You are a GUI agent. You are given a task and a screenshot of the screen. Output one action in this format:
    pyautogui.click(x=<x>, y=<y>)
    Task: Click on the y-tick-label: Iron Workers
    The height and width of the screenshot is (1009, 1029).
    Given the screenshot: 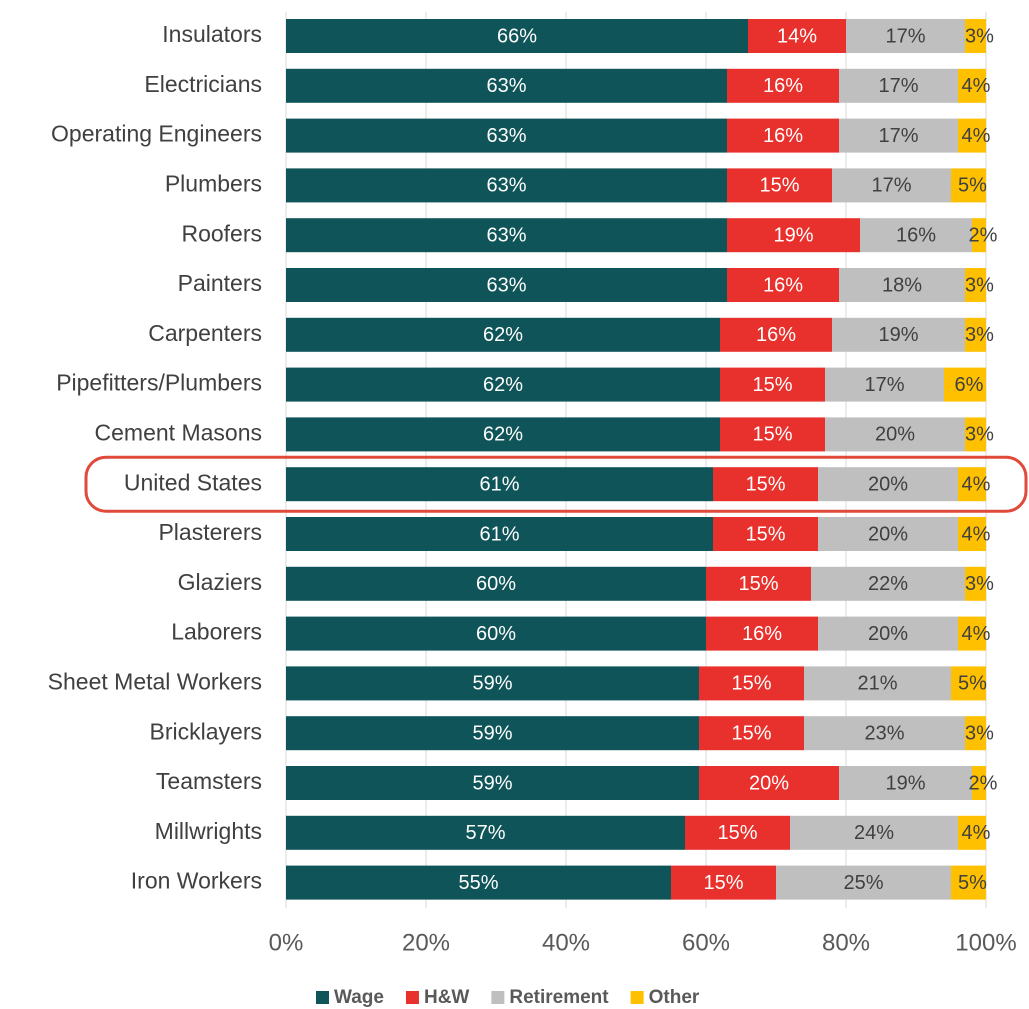 What is the action you would take?
    pyautogui.click(x=196, y=881)
    